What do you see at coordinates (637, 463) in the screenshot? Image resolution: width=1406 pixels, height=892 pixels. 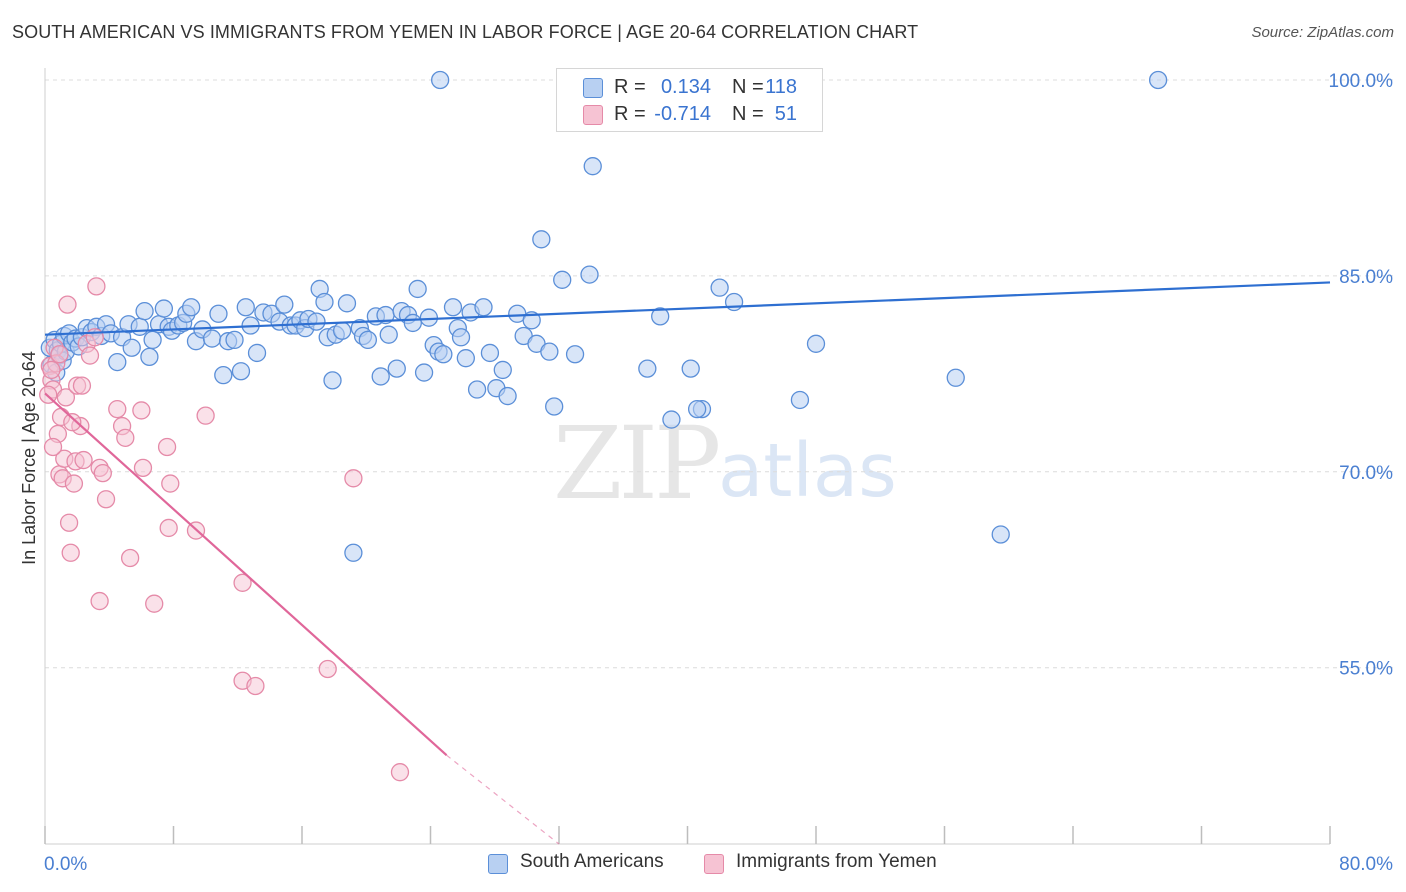 I see `watermark-zip: ZIP` at bounding box center [637, 463].